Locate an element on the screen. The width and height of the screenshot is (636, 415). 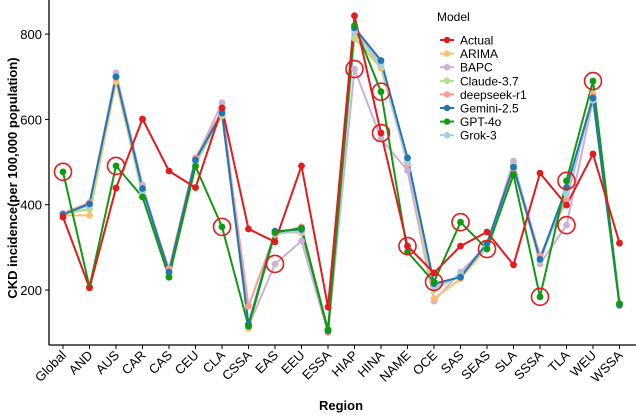
highlight-actual-hina is located at coordinates (381, 133).